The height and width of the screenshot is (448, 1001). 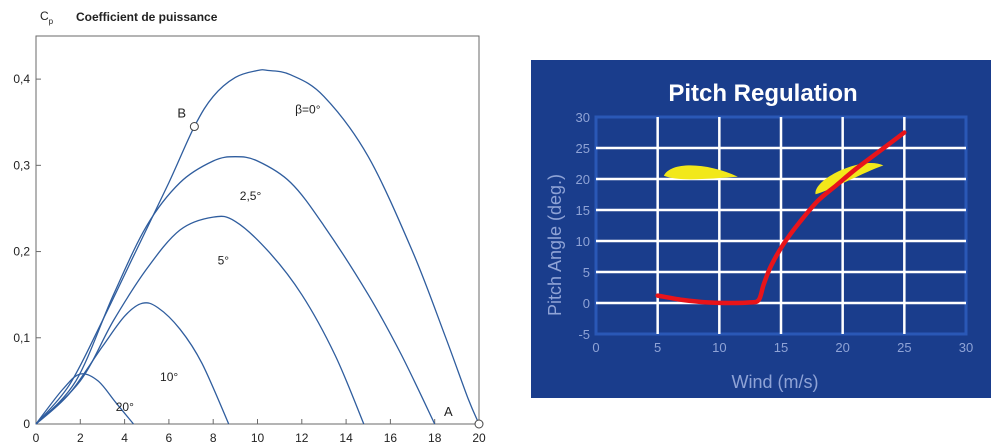 What do you see at coordinates (346, 438) in the screenshot?
I see `x-tick-label: 14` at bounding box center [346, 438].